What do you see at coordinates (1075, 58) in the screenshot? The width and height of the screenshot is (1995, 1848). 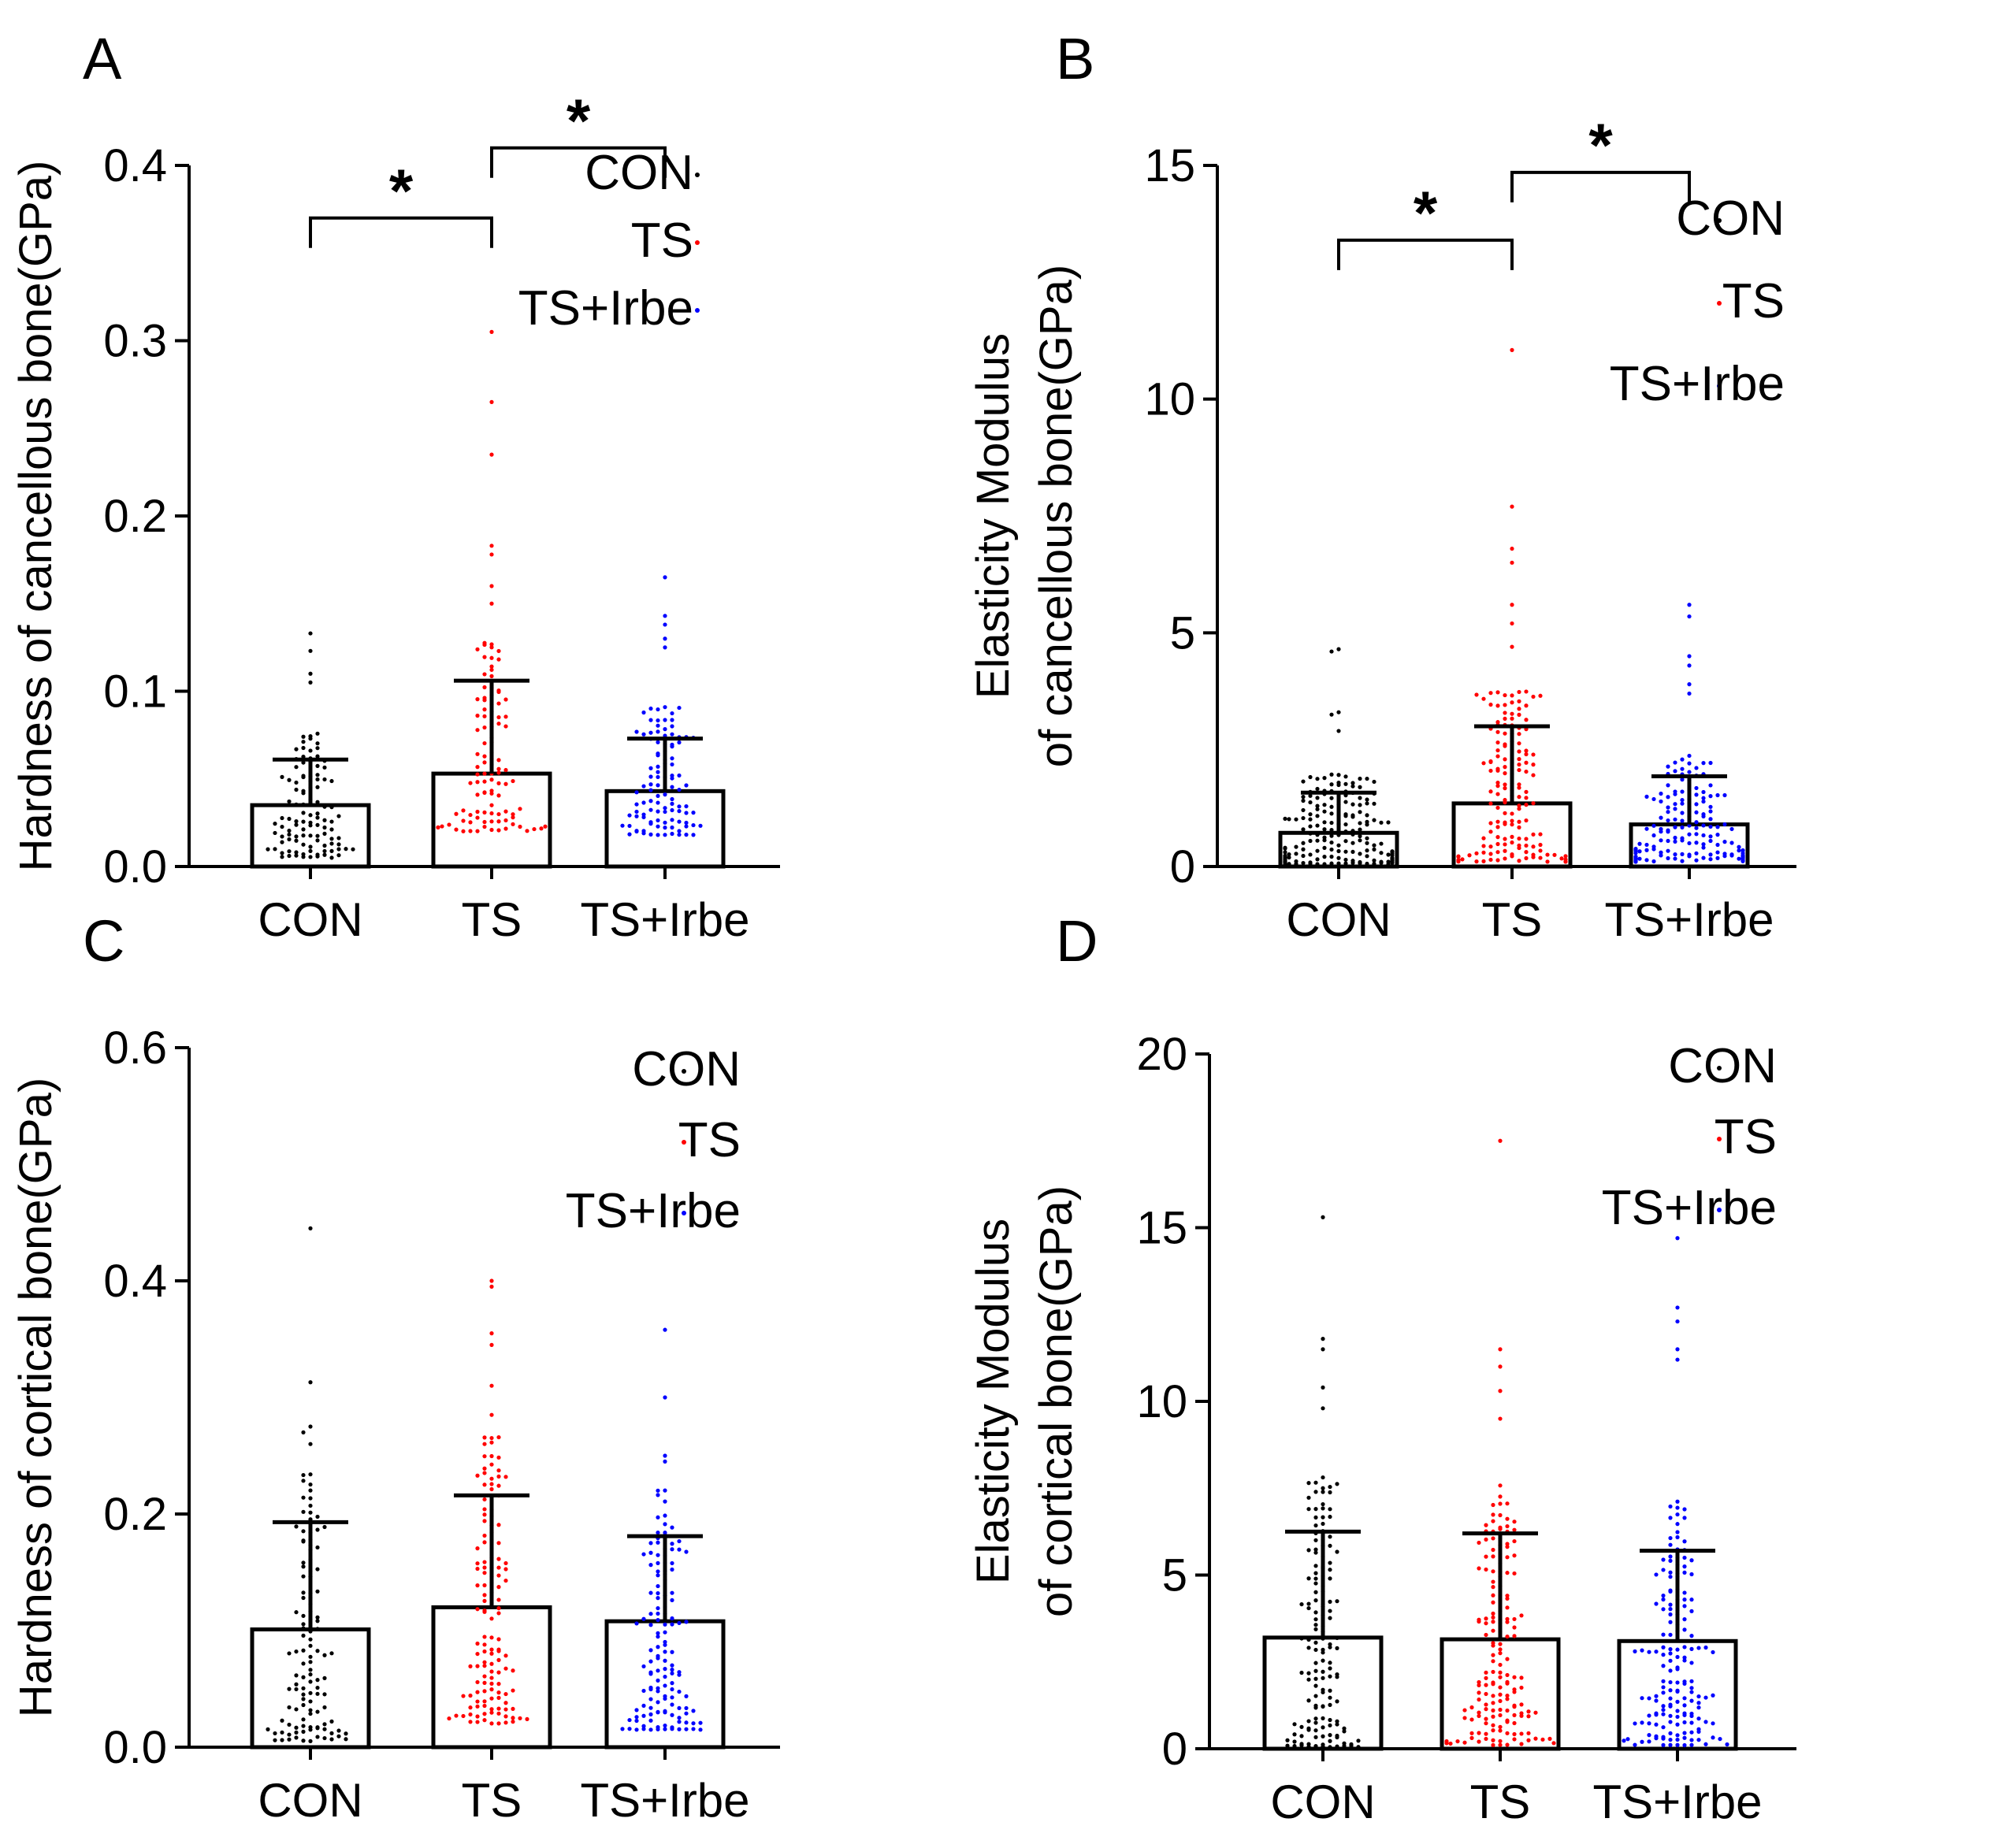 I see `panel-letter: B` at bounding box center [1075, 58].